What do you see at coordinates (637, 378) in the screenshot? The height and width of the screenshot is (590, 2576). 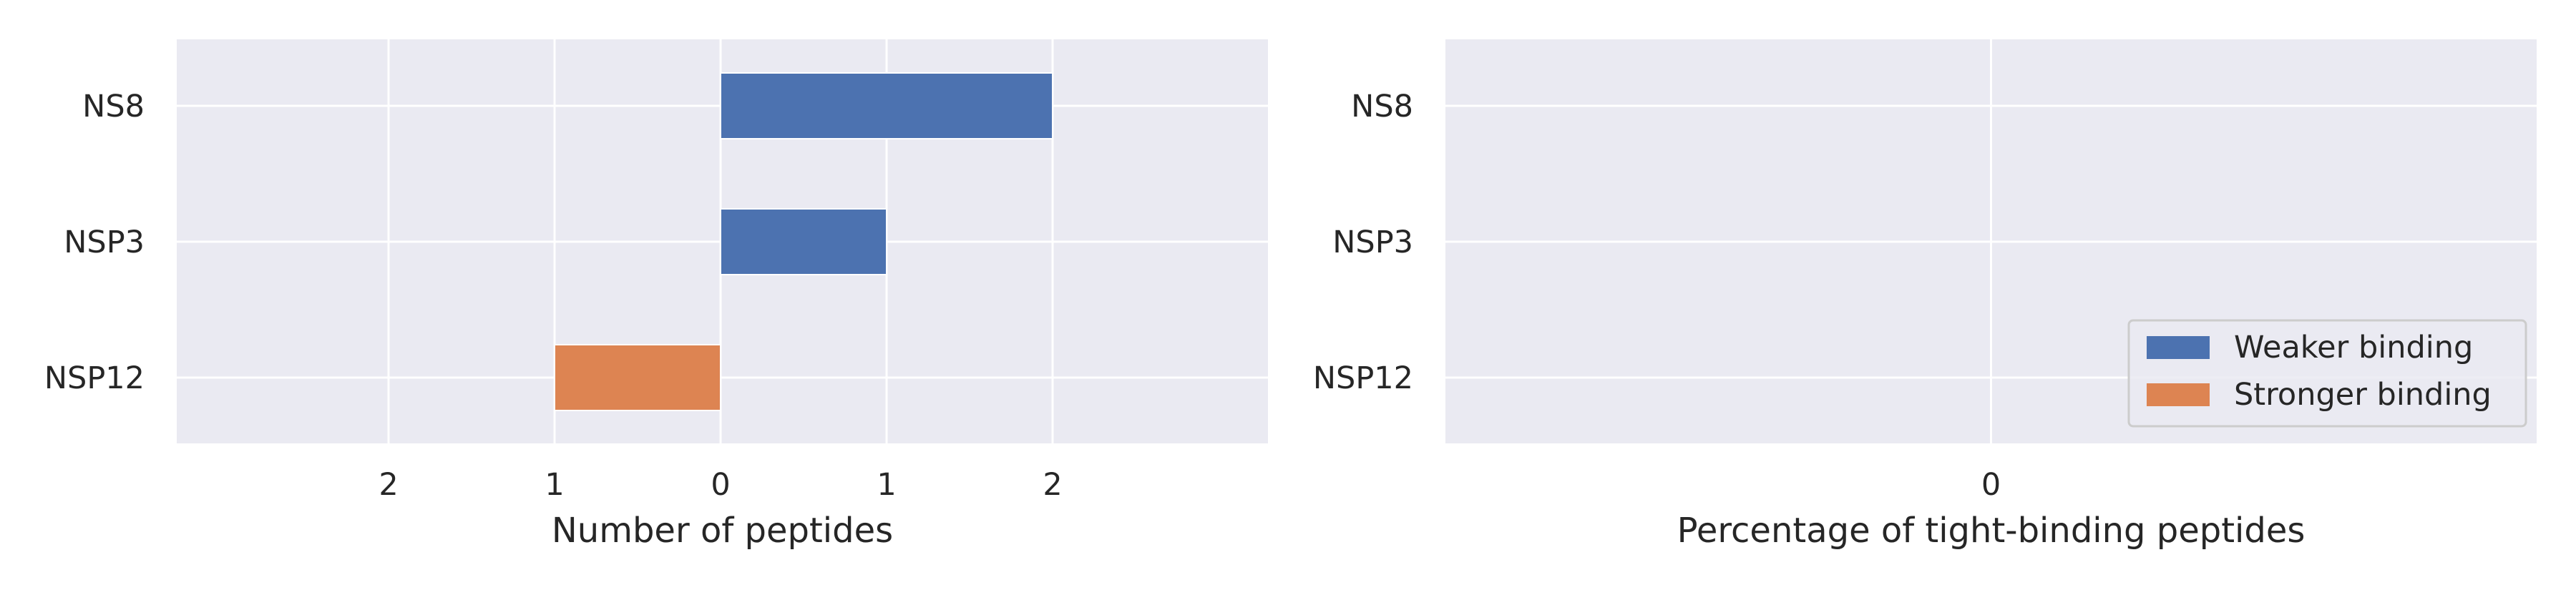 I see `bar-stronger-binding` at bounding box center [637, 378].